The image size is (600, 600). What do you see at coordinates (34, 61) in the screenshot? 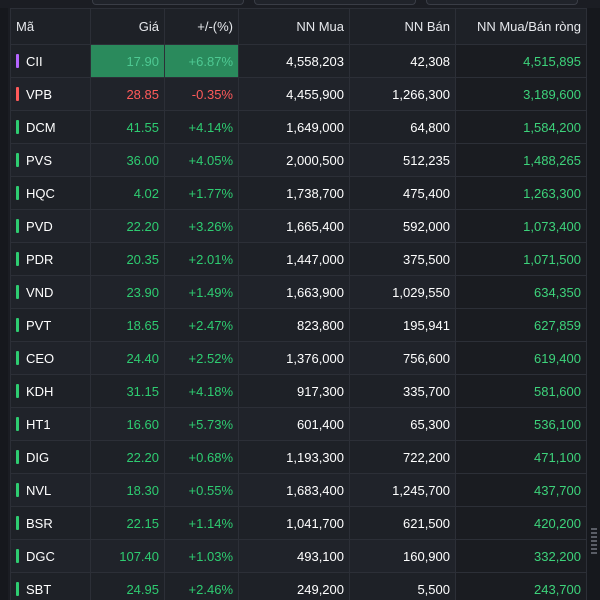
I see `ticker-symbol: CII` at bounding box center [34, 61].